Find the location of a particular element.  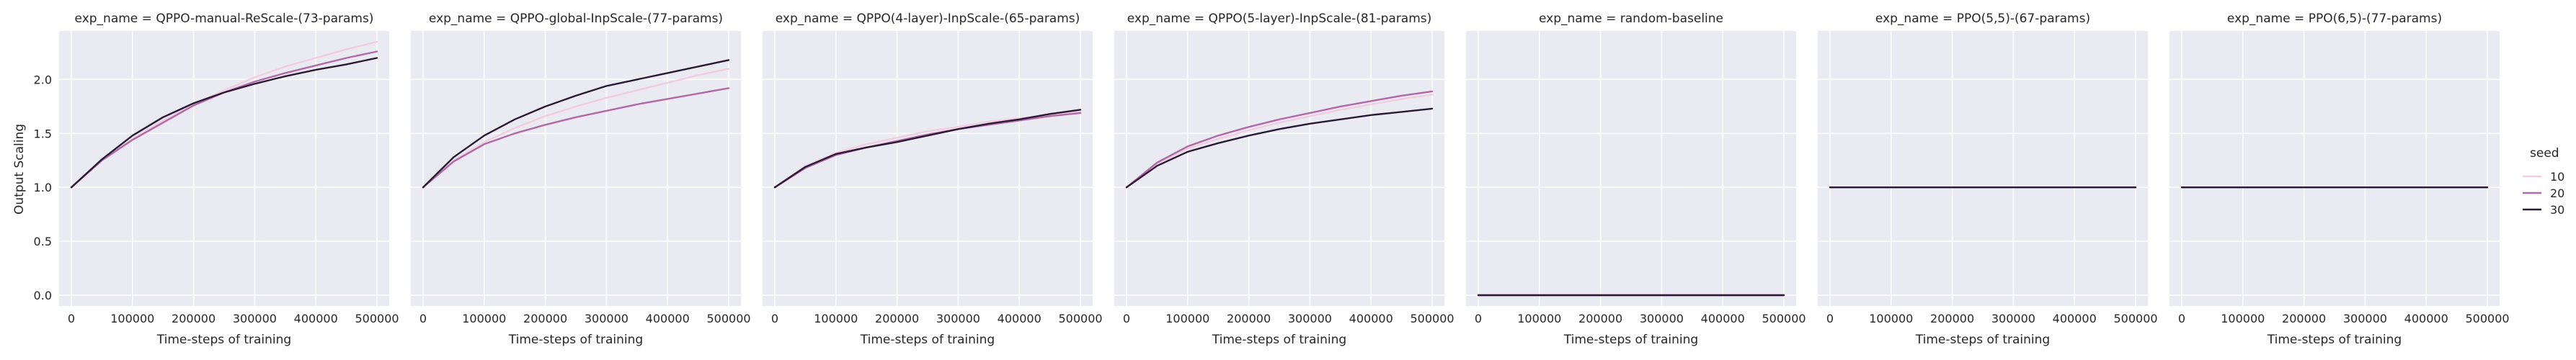

y-tick-label: 0.5 is located at coordinates (43, 241).